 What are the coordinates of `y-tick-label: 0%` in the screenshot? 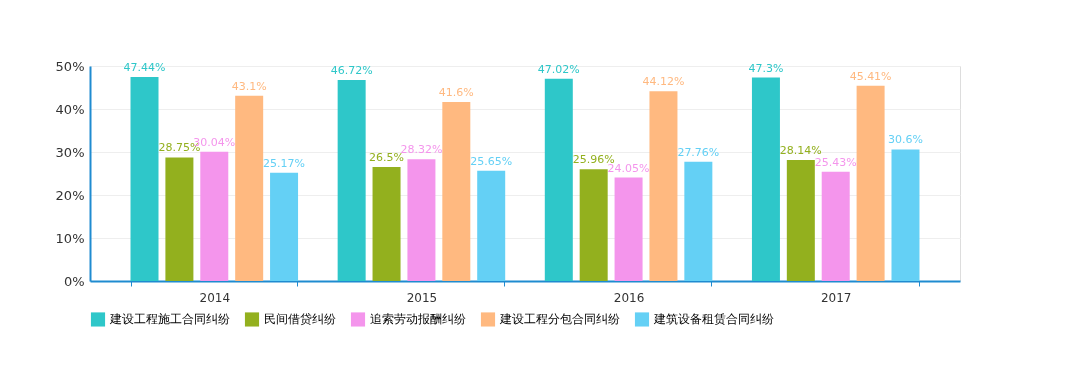 It's located at (74, 281).